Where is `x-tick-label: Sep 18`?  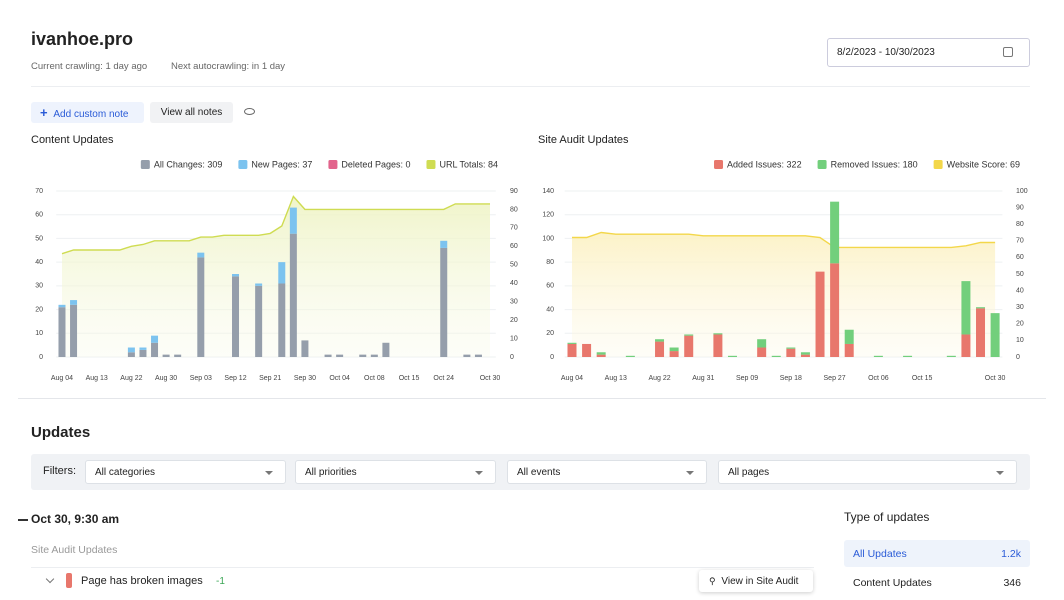 x-tick-label: Sep 18 is located at coordinates (791, 378).